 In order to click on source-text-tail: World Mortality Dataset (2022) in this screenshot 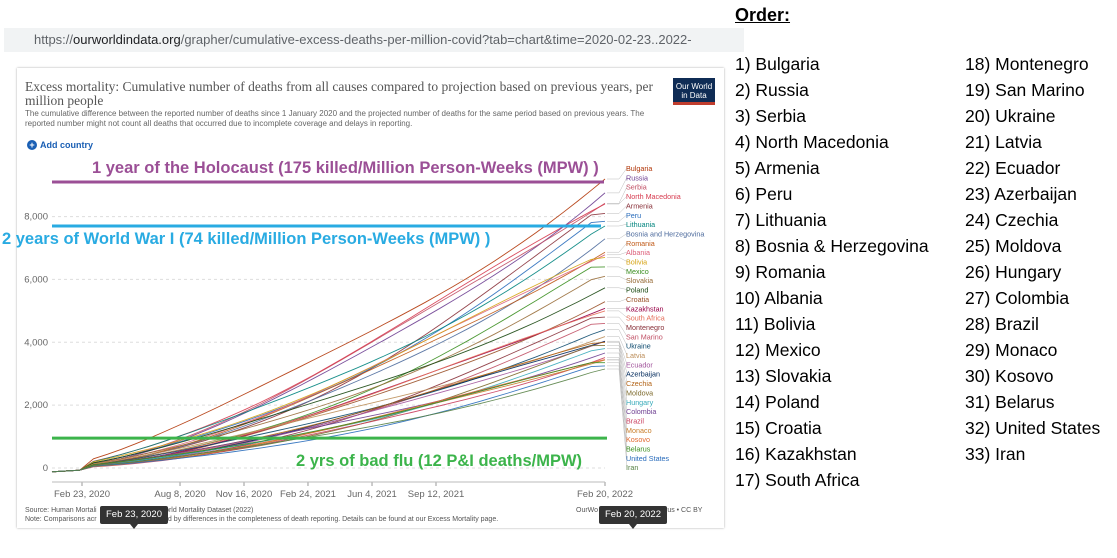, I will do `click(206, 510)`.